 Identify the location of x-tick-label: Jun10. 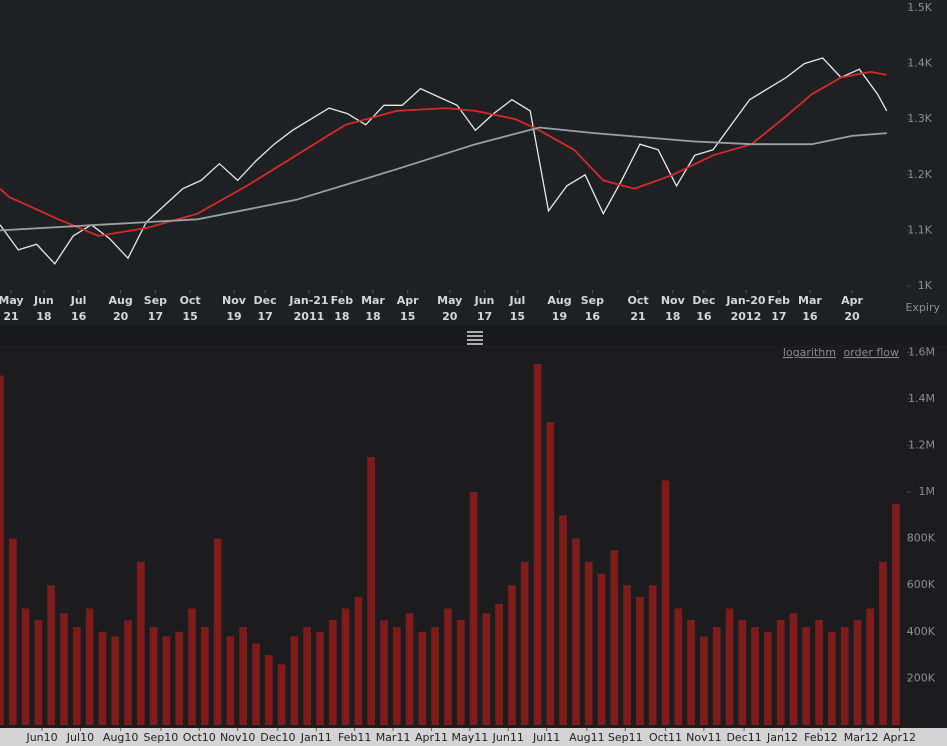
(41, 737).